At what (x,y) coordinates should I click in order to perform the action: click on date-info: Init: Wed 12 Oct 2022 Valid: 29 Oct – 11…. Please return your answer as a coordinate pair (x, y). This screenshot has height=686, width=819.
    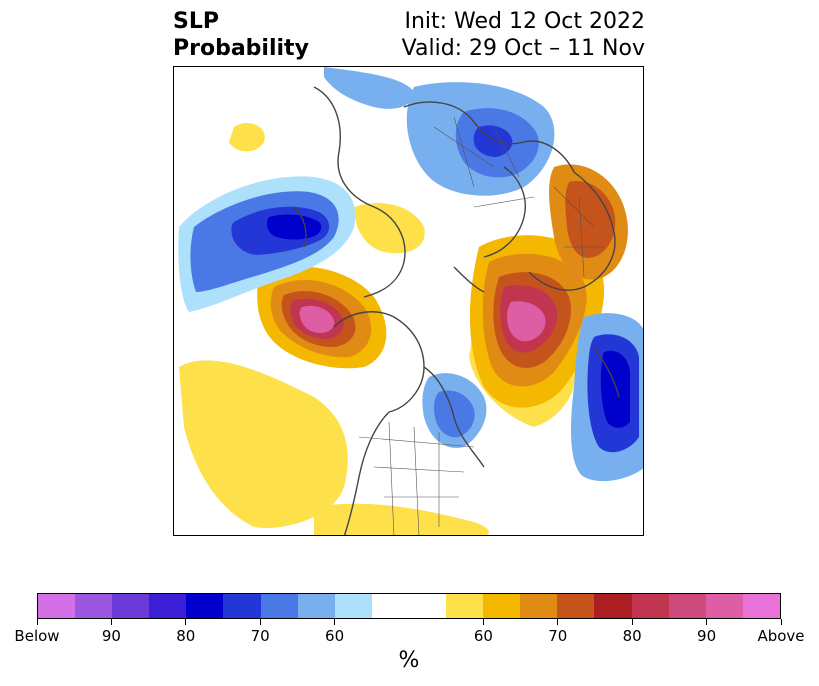
    Looking at the image, I should click on (523, 35).